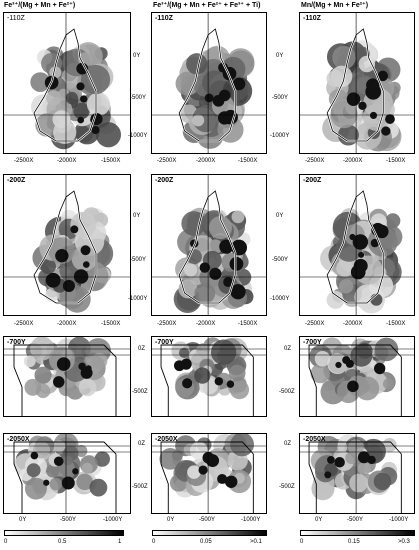 The width and height of the screenshot is (419, 550). Describe the element at coordinates (335, 5) in the screenshot. I see `column-title-3: Mn/(Mg + Mn + Fe²⁺)` at that location.